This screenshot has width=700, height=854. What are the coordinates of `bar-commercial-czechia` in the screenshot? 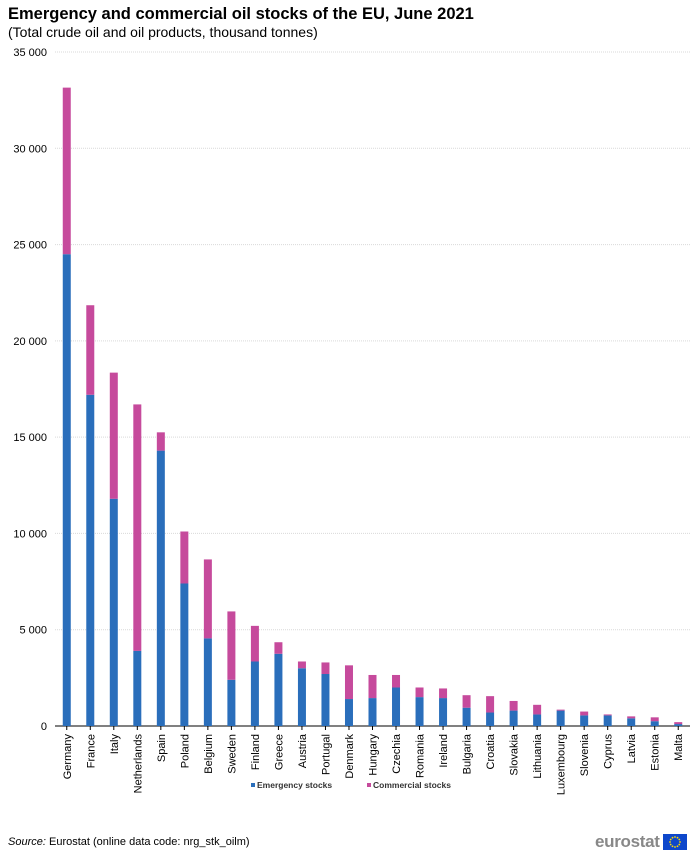 It's located at (396, 681).